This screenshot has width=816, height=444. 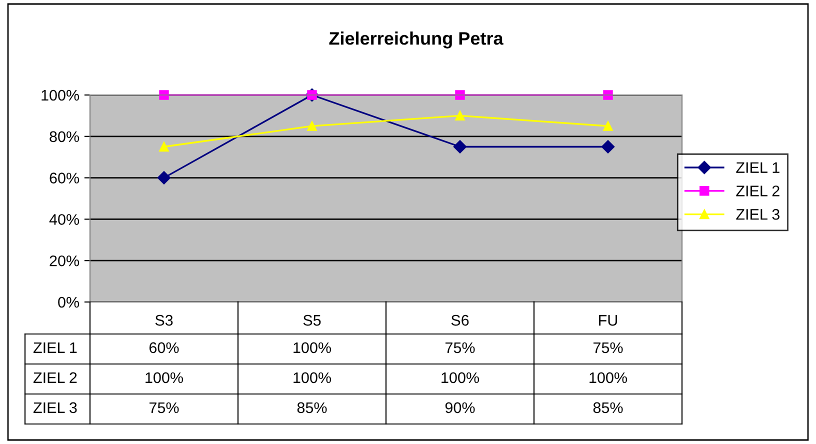 I want to click on text: ZIEL 1, so click(x=55, y=347).